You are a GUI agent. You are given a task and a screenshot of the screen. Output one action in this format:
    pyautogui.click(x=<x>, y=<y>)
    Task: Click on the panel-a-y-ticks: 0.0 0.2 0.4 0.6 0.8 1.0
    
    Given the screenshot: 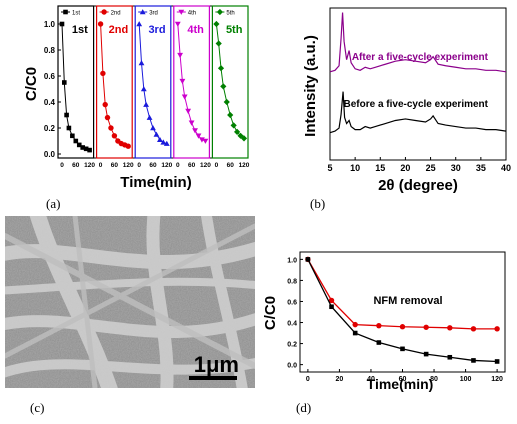 What is the action you would take?
    pyautogui.click(x=52, y=89)
    